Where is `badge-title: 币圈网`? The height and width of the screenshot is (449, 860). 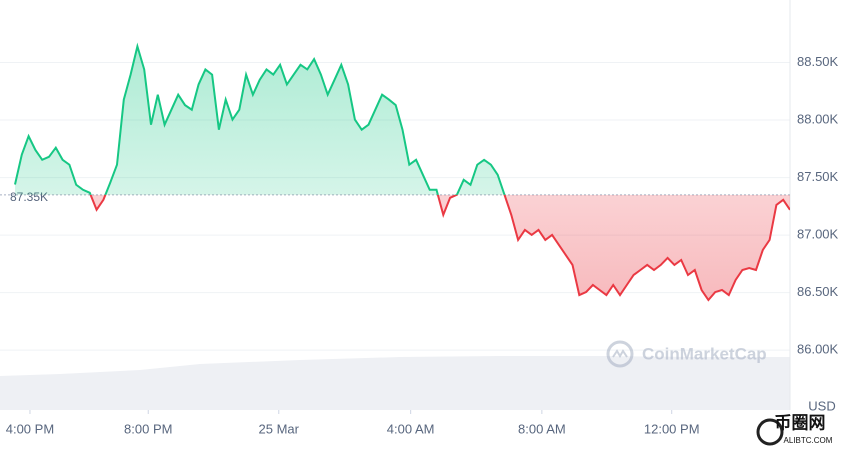
badge-title: 币圈网 is located at coordinates (800, 422).